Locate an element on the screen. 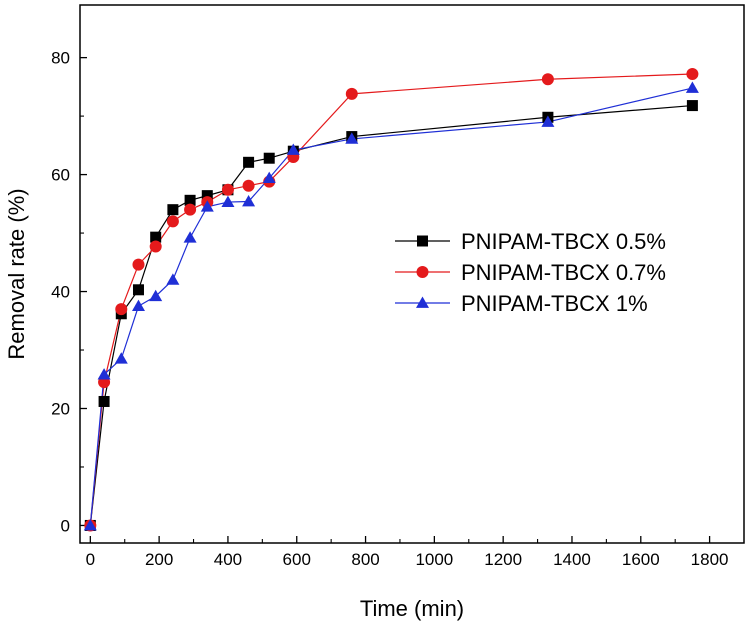  y-tick-label: 0 is located at coordinates (65, 525).